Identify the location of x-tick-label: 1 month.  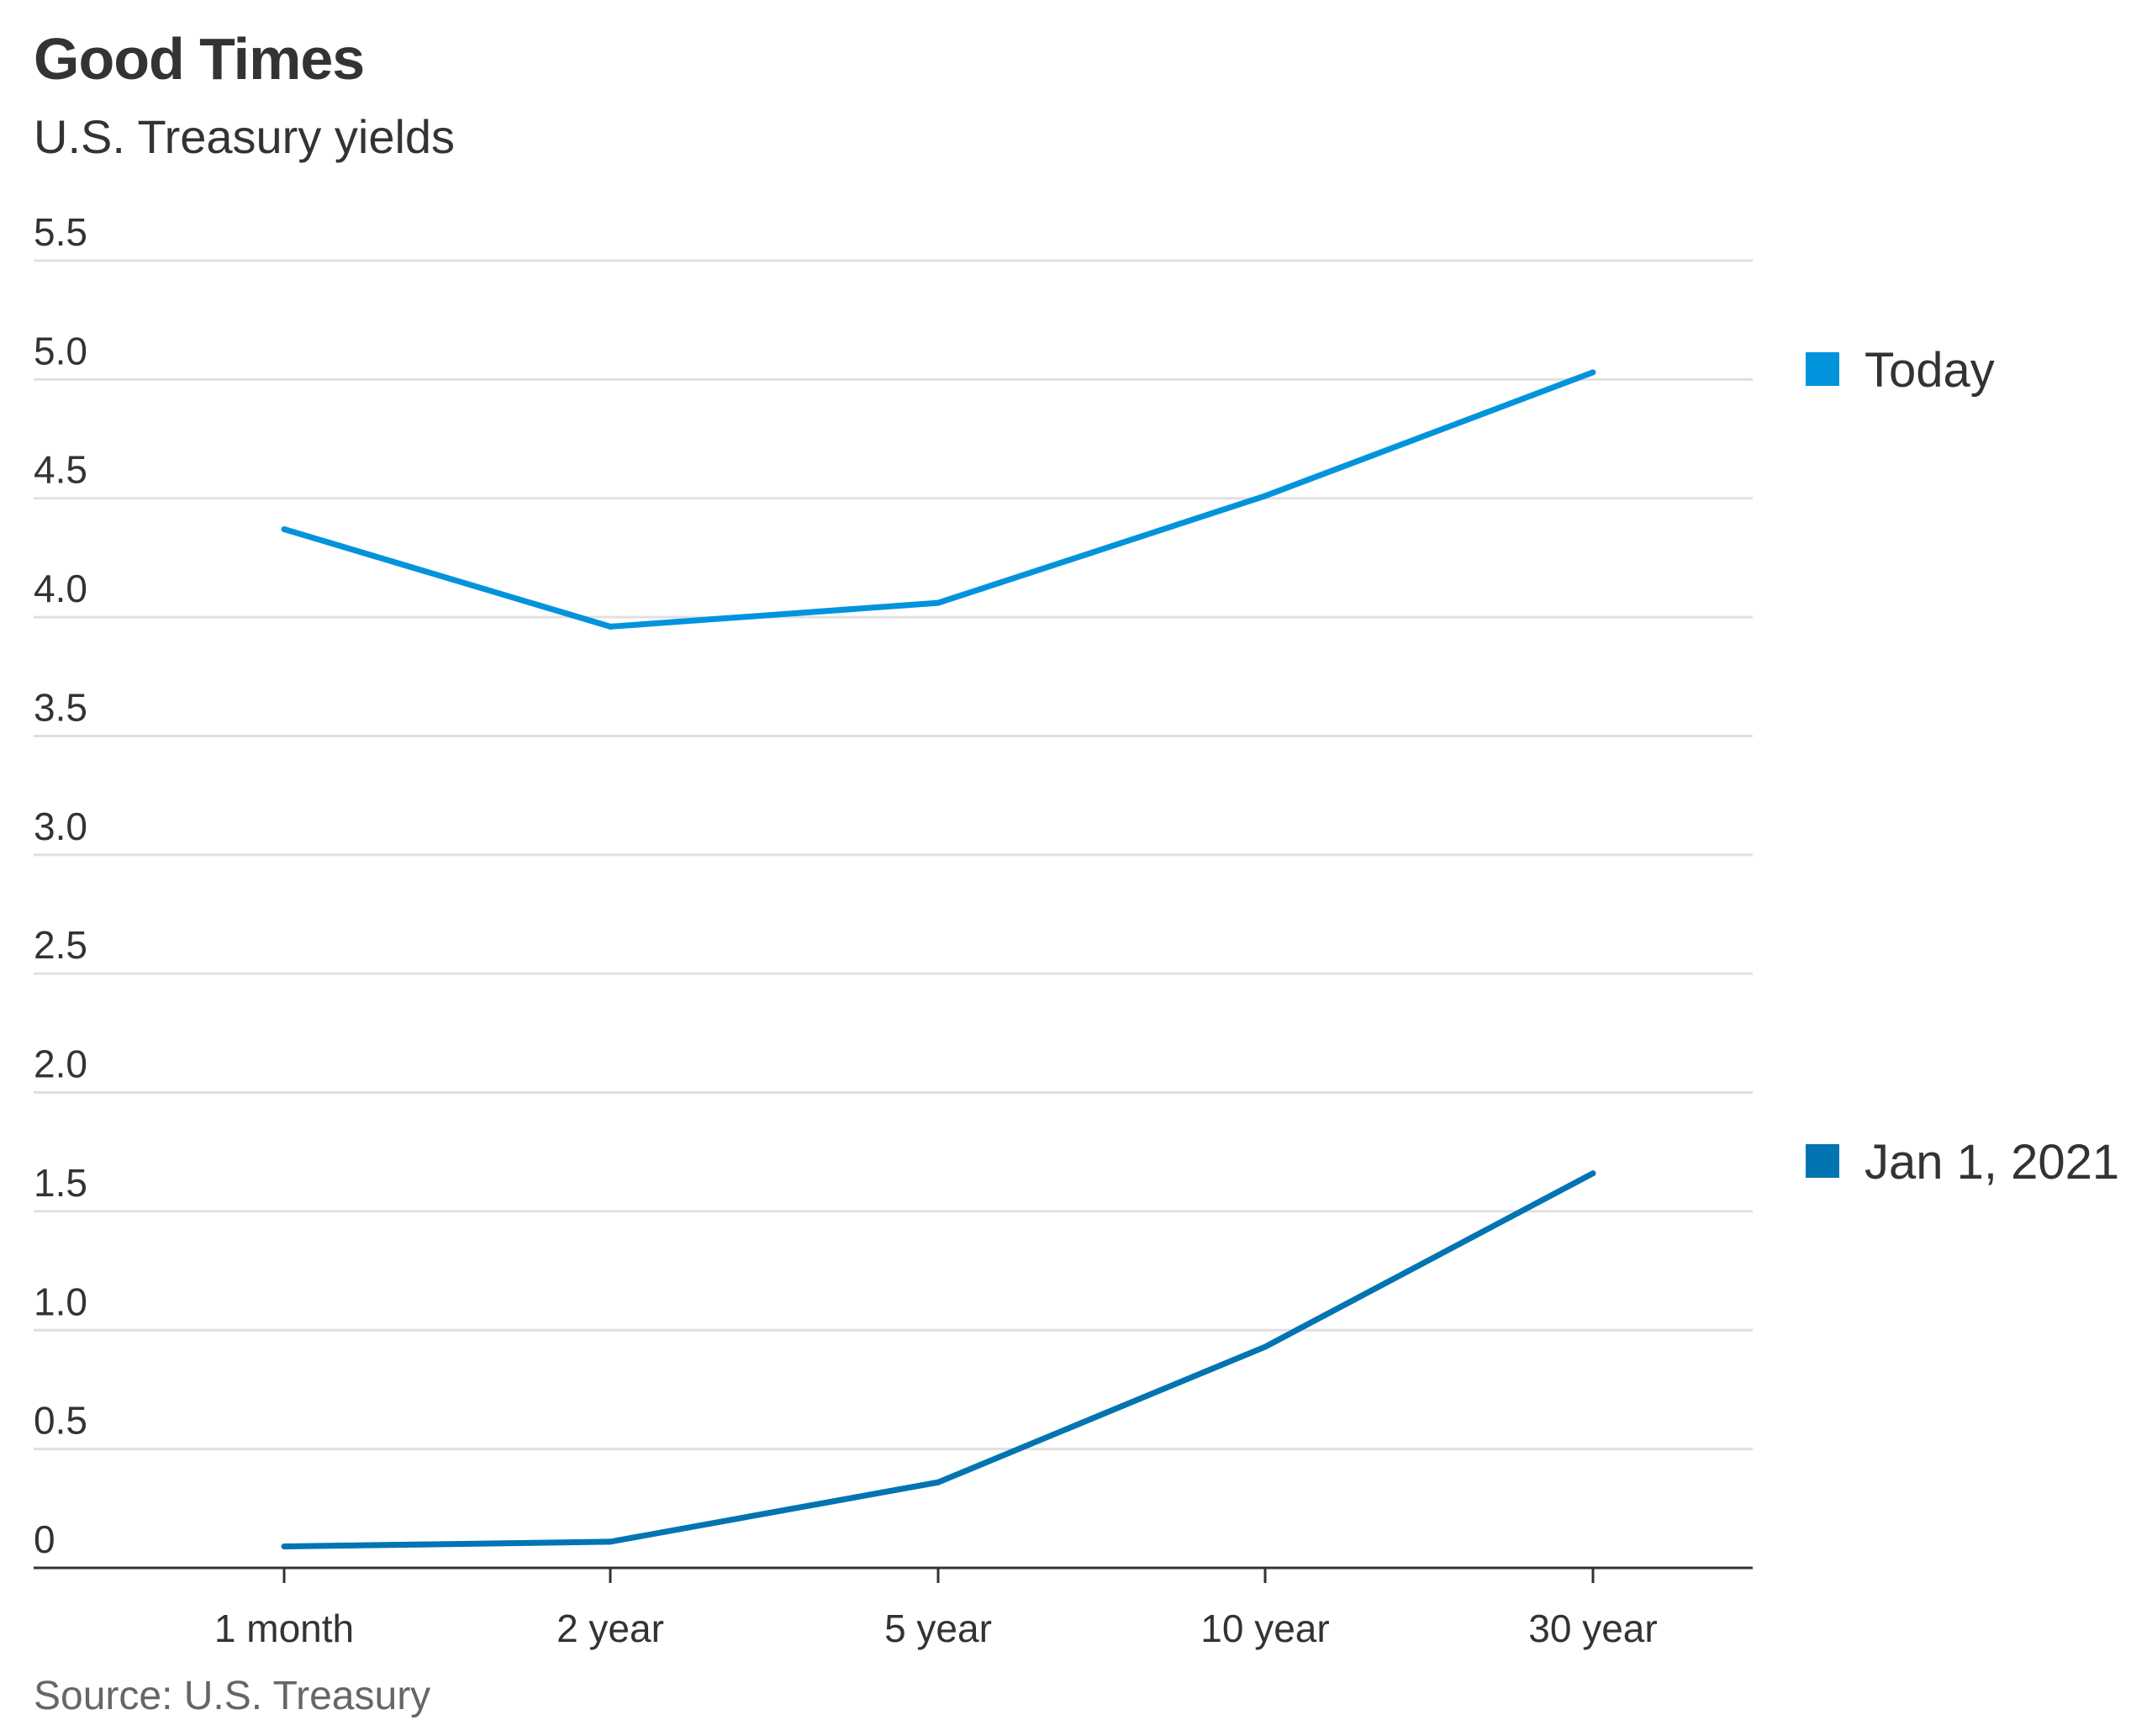
(284, 1628).